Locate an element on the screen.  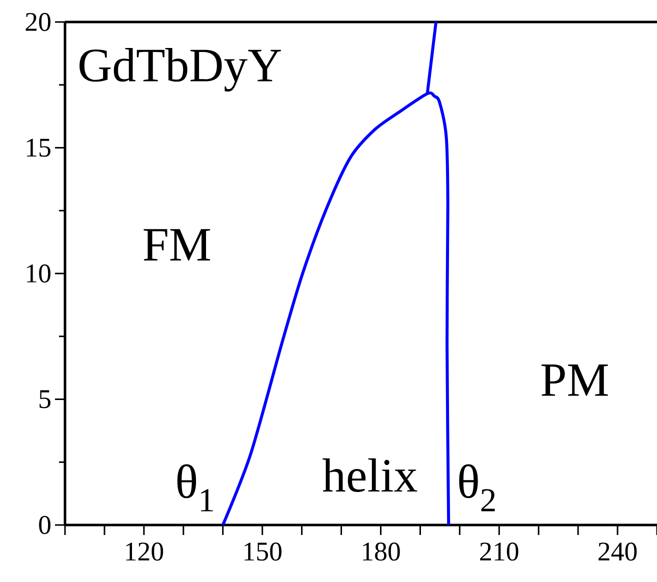
x-tick-label: 150 is located at coordinates (263, 551).